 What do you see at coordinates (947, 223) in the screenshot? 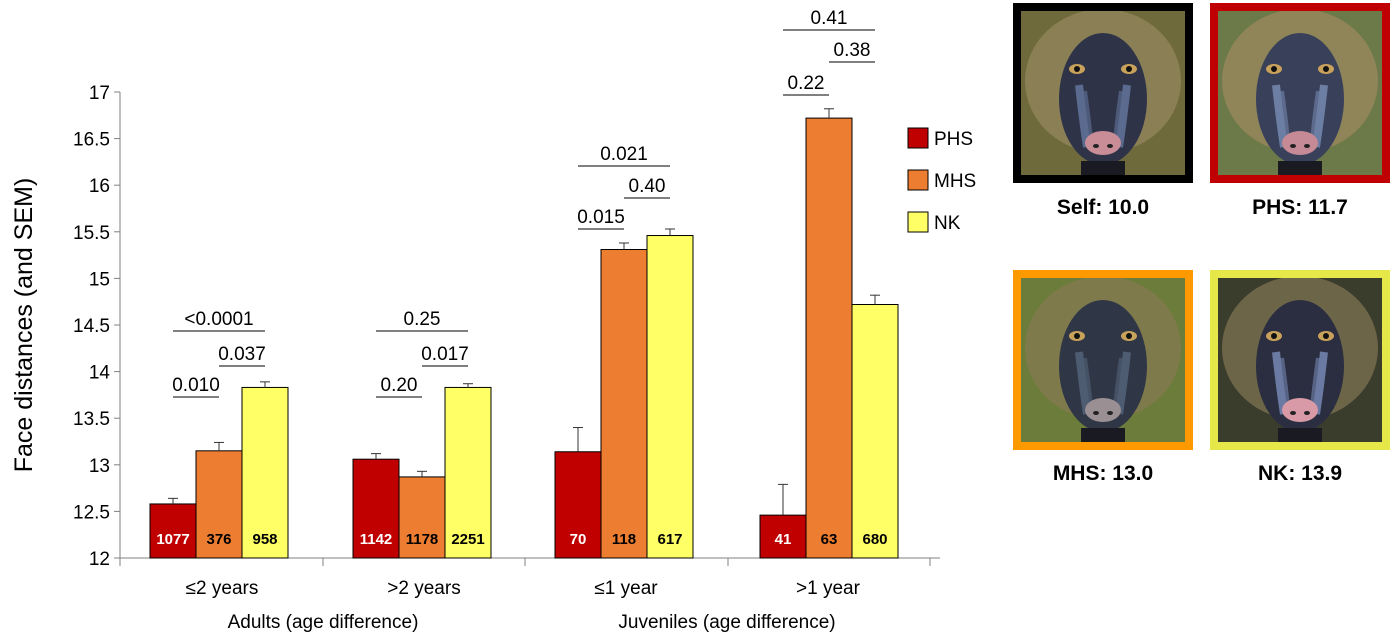
I see `legend-label-nk: NK` at bounding box center [947, 223].